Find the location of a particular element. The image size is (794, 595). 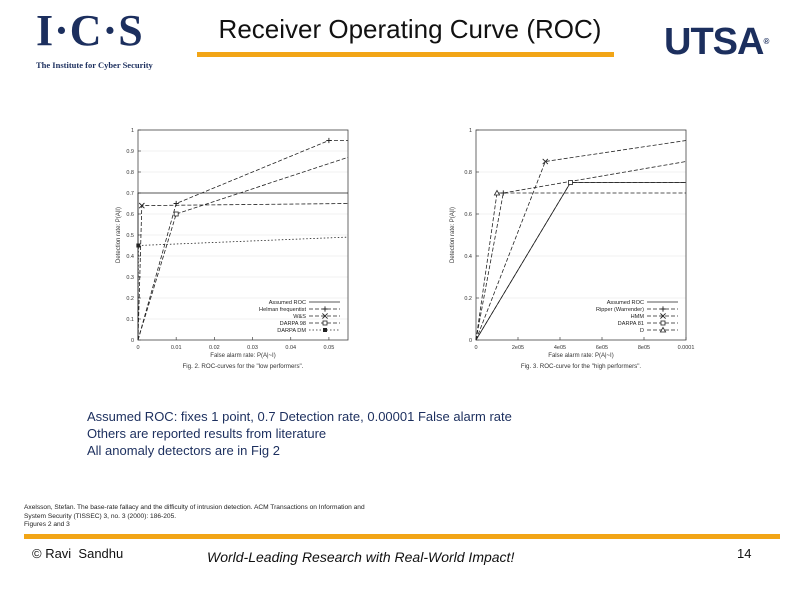

y-tick-label: 0.7 is located at coordinates (130, 194).